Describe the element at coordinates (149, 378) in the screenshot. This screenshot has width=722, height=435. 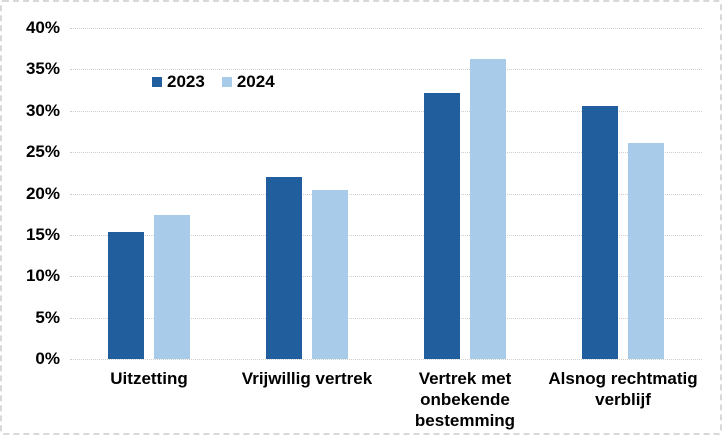
I see `x-axis-category-label: Uitzetting` at that location.